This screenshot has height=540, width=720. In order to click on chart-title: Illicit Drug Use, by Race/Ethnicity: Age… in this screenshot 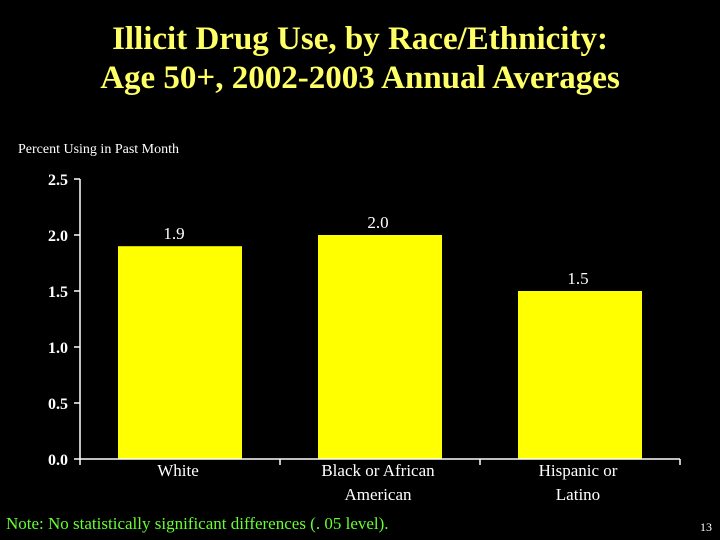, I will do `click(360, 59)`.